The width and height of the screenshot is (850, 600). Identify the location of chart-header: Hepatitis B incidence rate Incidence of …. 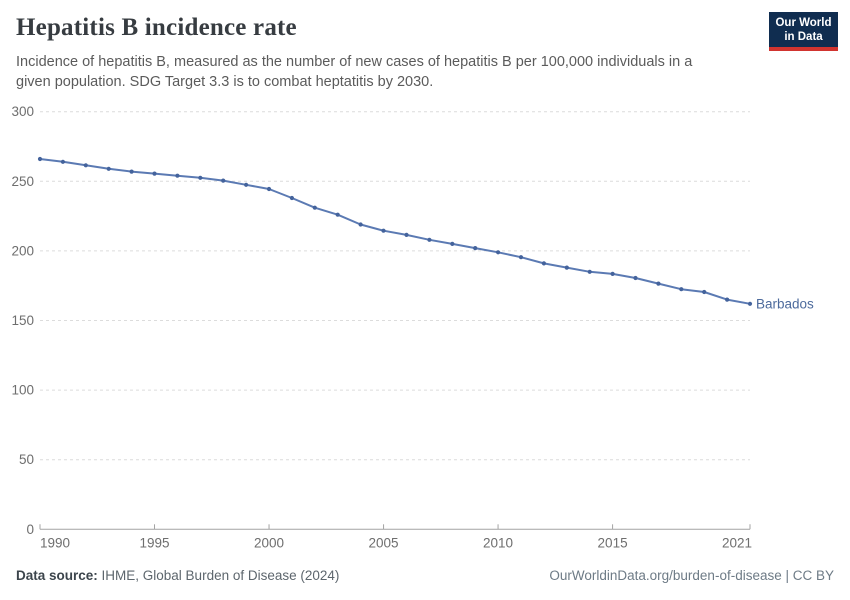
(425, 53).